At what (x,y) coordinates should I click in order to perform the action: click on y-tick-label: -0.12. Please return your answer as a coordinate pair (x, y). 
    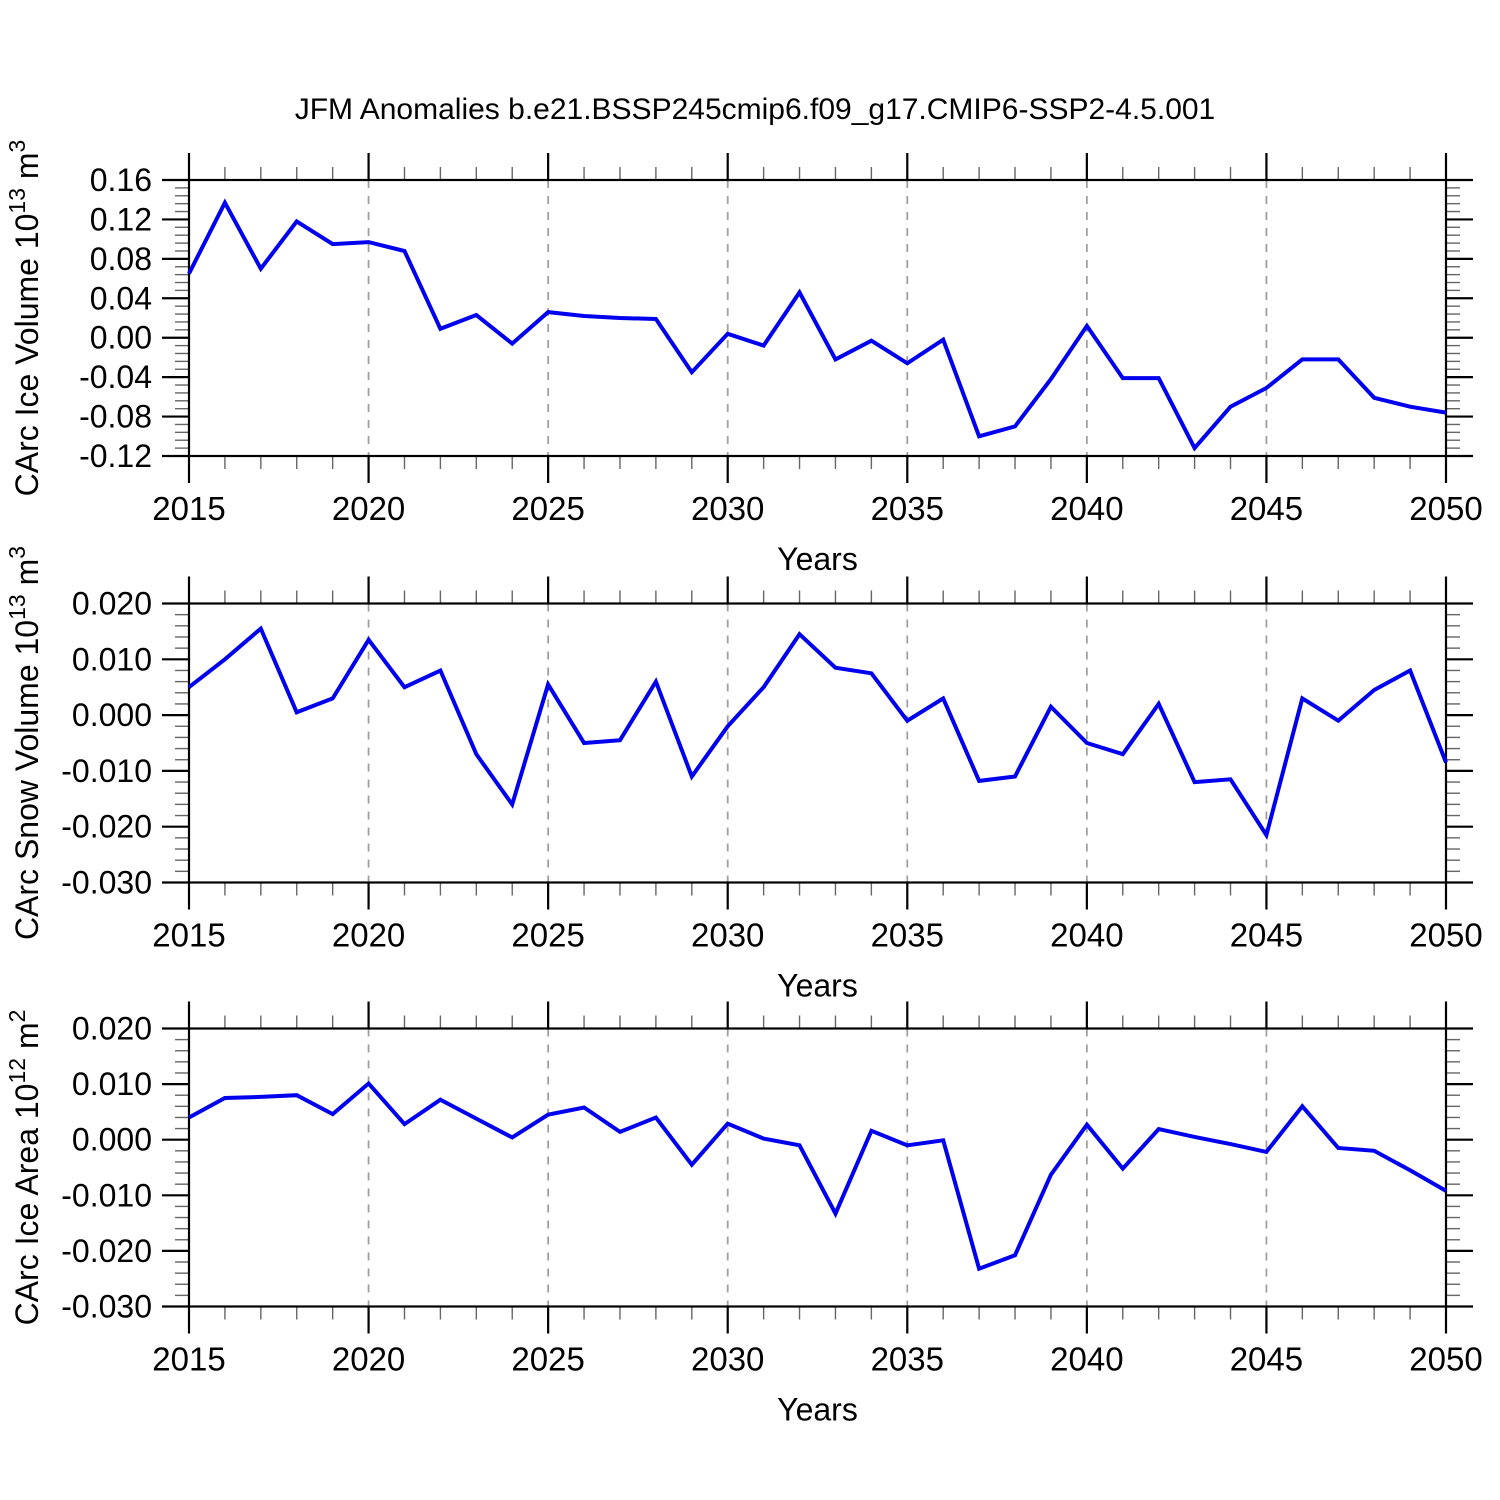
    Looking at the image, I should click on (115, 456).